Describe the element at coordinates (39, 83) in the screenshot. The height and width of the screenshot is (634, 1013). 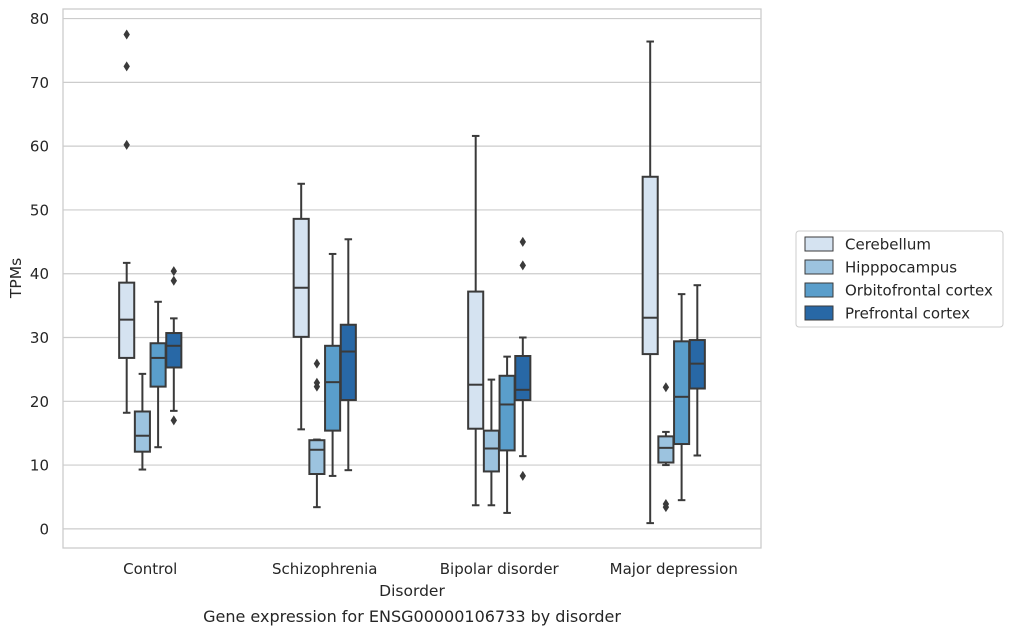
I see `y-tick-label: 70` at that location.